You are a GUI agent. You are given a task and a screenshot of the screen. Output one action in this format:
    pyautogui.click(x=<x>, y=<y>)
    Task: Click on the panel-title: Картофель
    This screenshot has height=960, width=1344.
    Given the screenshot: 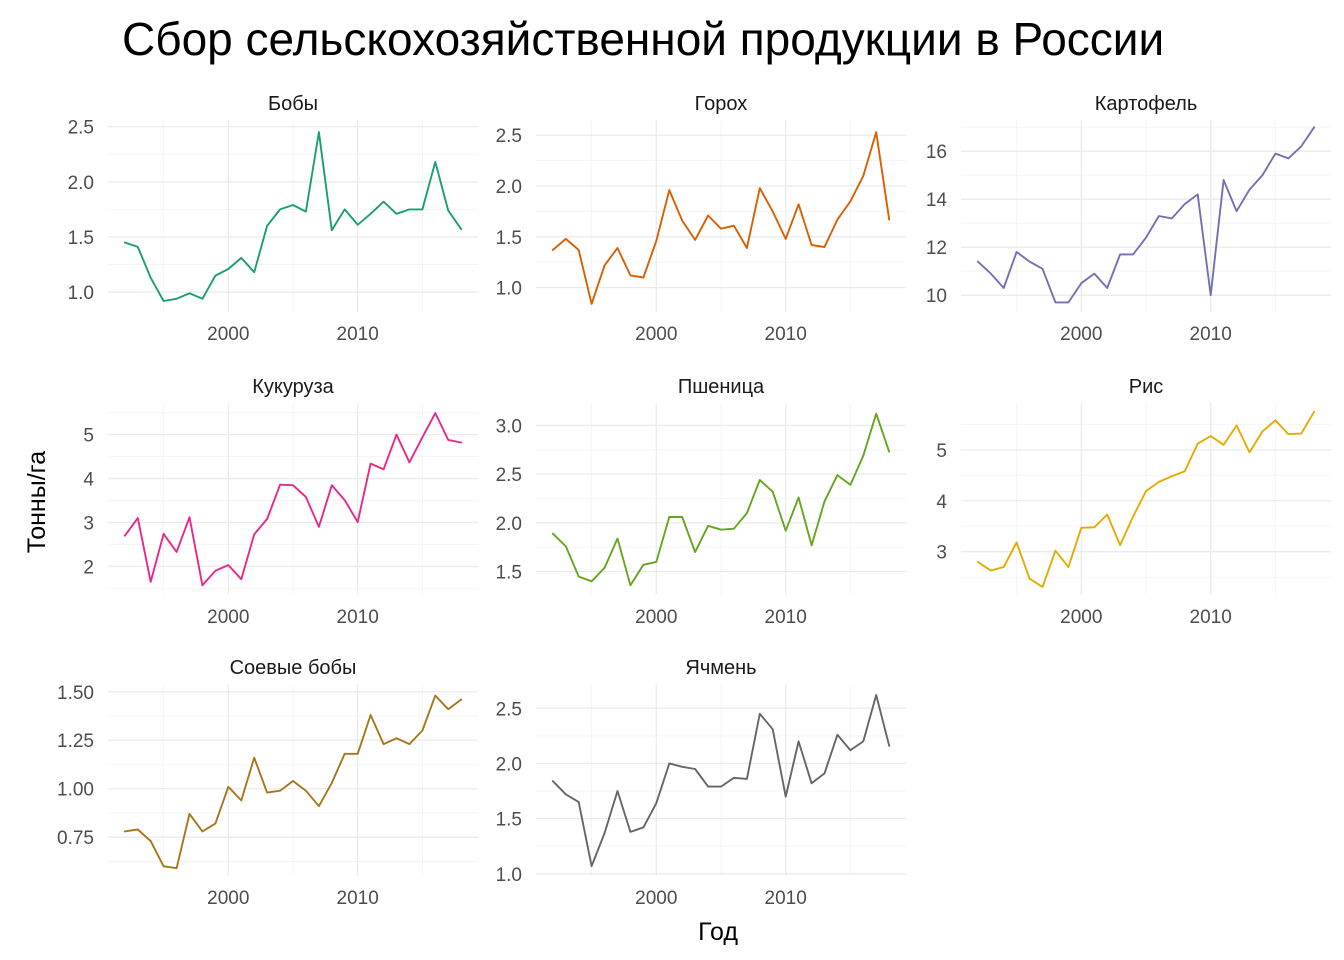 What is the action you would take?
    pyautogui.click(x=1146, y=104)
    